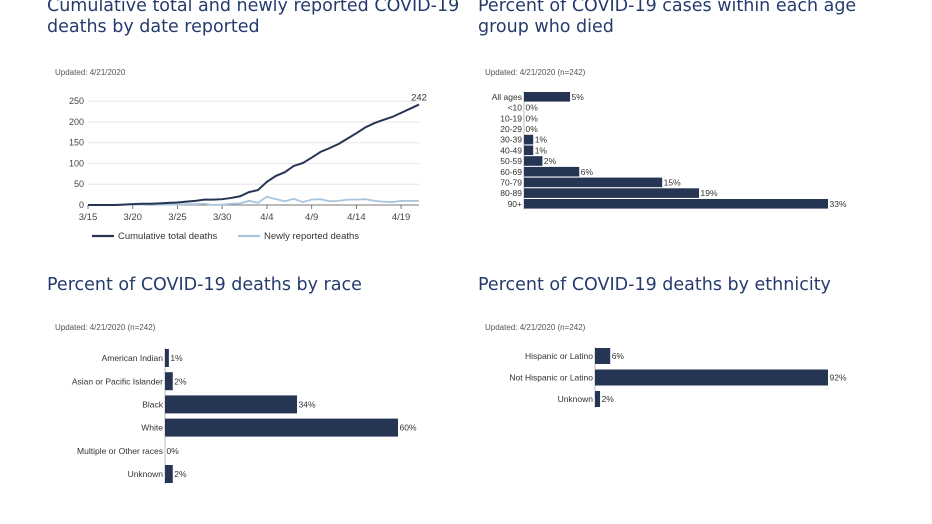 Image resolution: width=932 pixels, height=524 pixels. Describe the element at coordinates (173, 451) in the screenshot. I see `race-value-label: 0%` at that location.